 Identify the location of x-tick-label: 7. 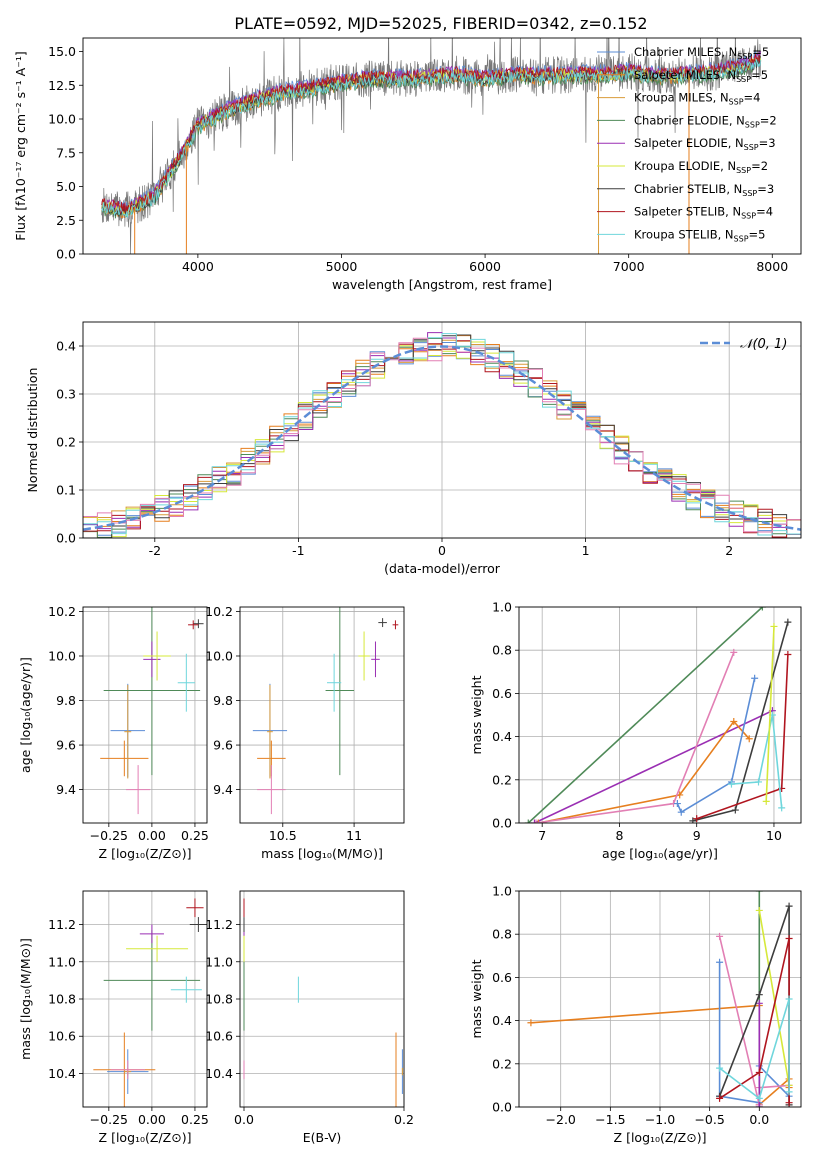
(542, 835).